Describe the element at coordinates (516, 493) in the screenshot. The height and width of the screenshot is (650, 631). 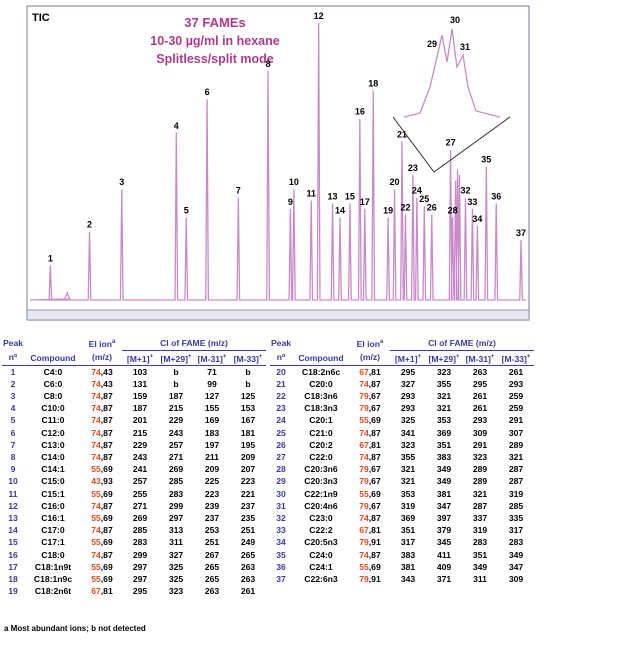
I see `ci-value: 319` at that location.